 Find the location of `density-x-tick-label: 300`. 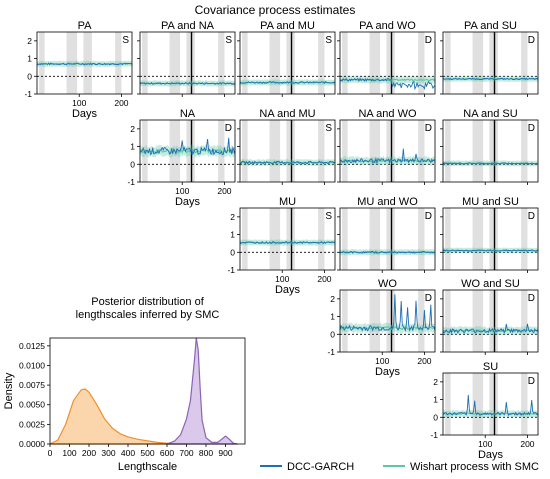

density-x-tick-label: 300 is located at coordinates (108, 453).